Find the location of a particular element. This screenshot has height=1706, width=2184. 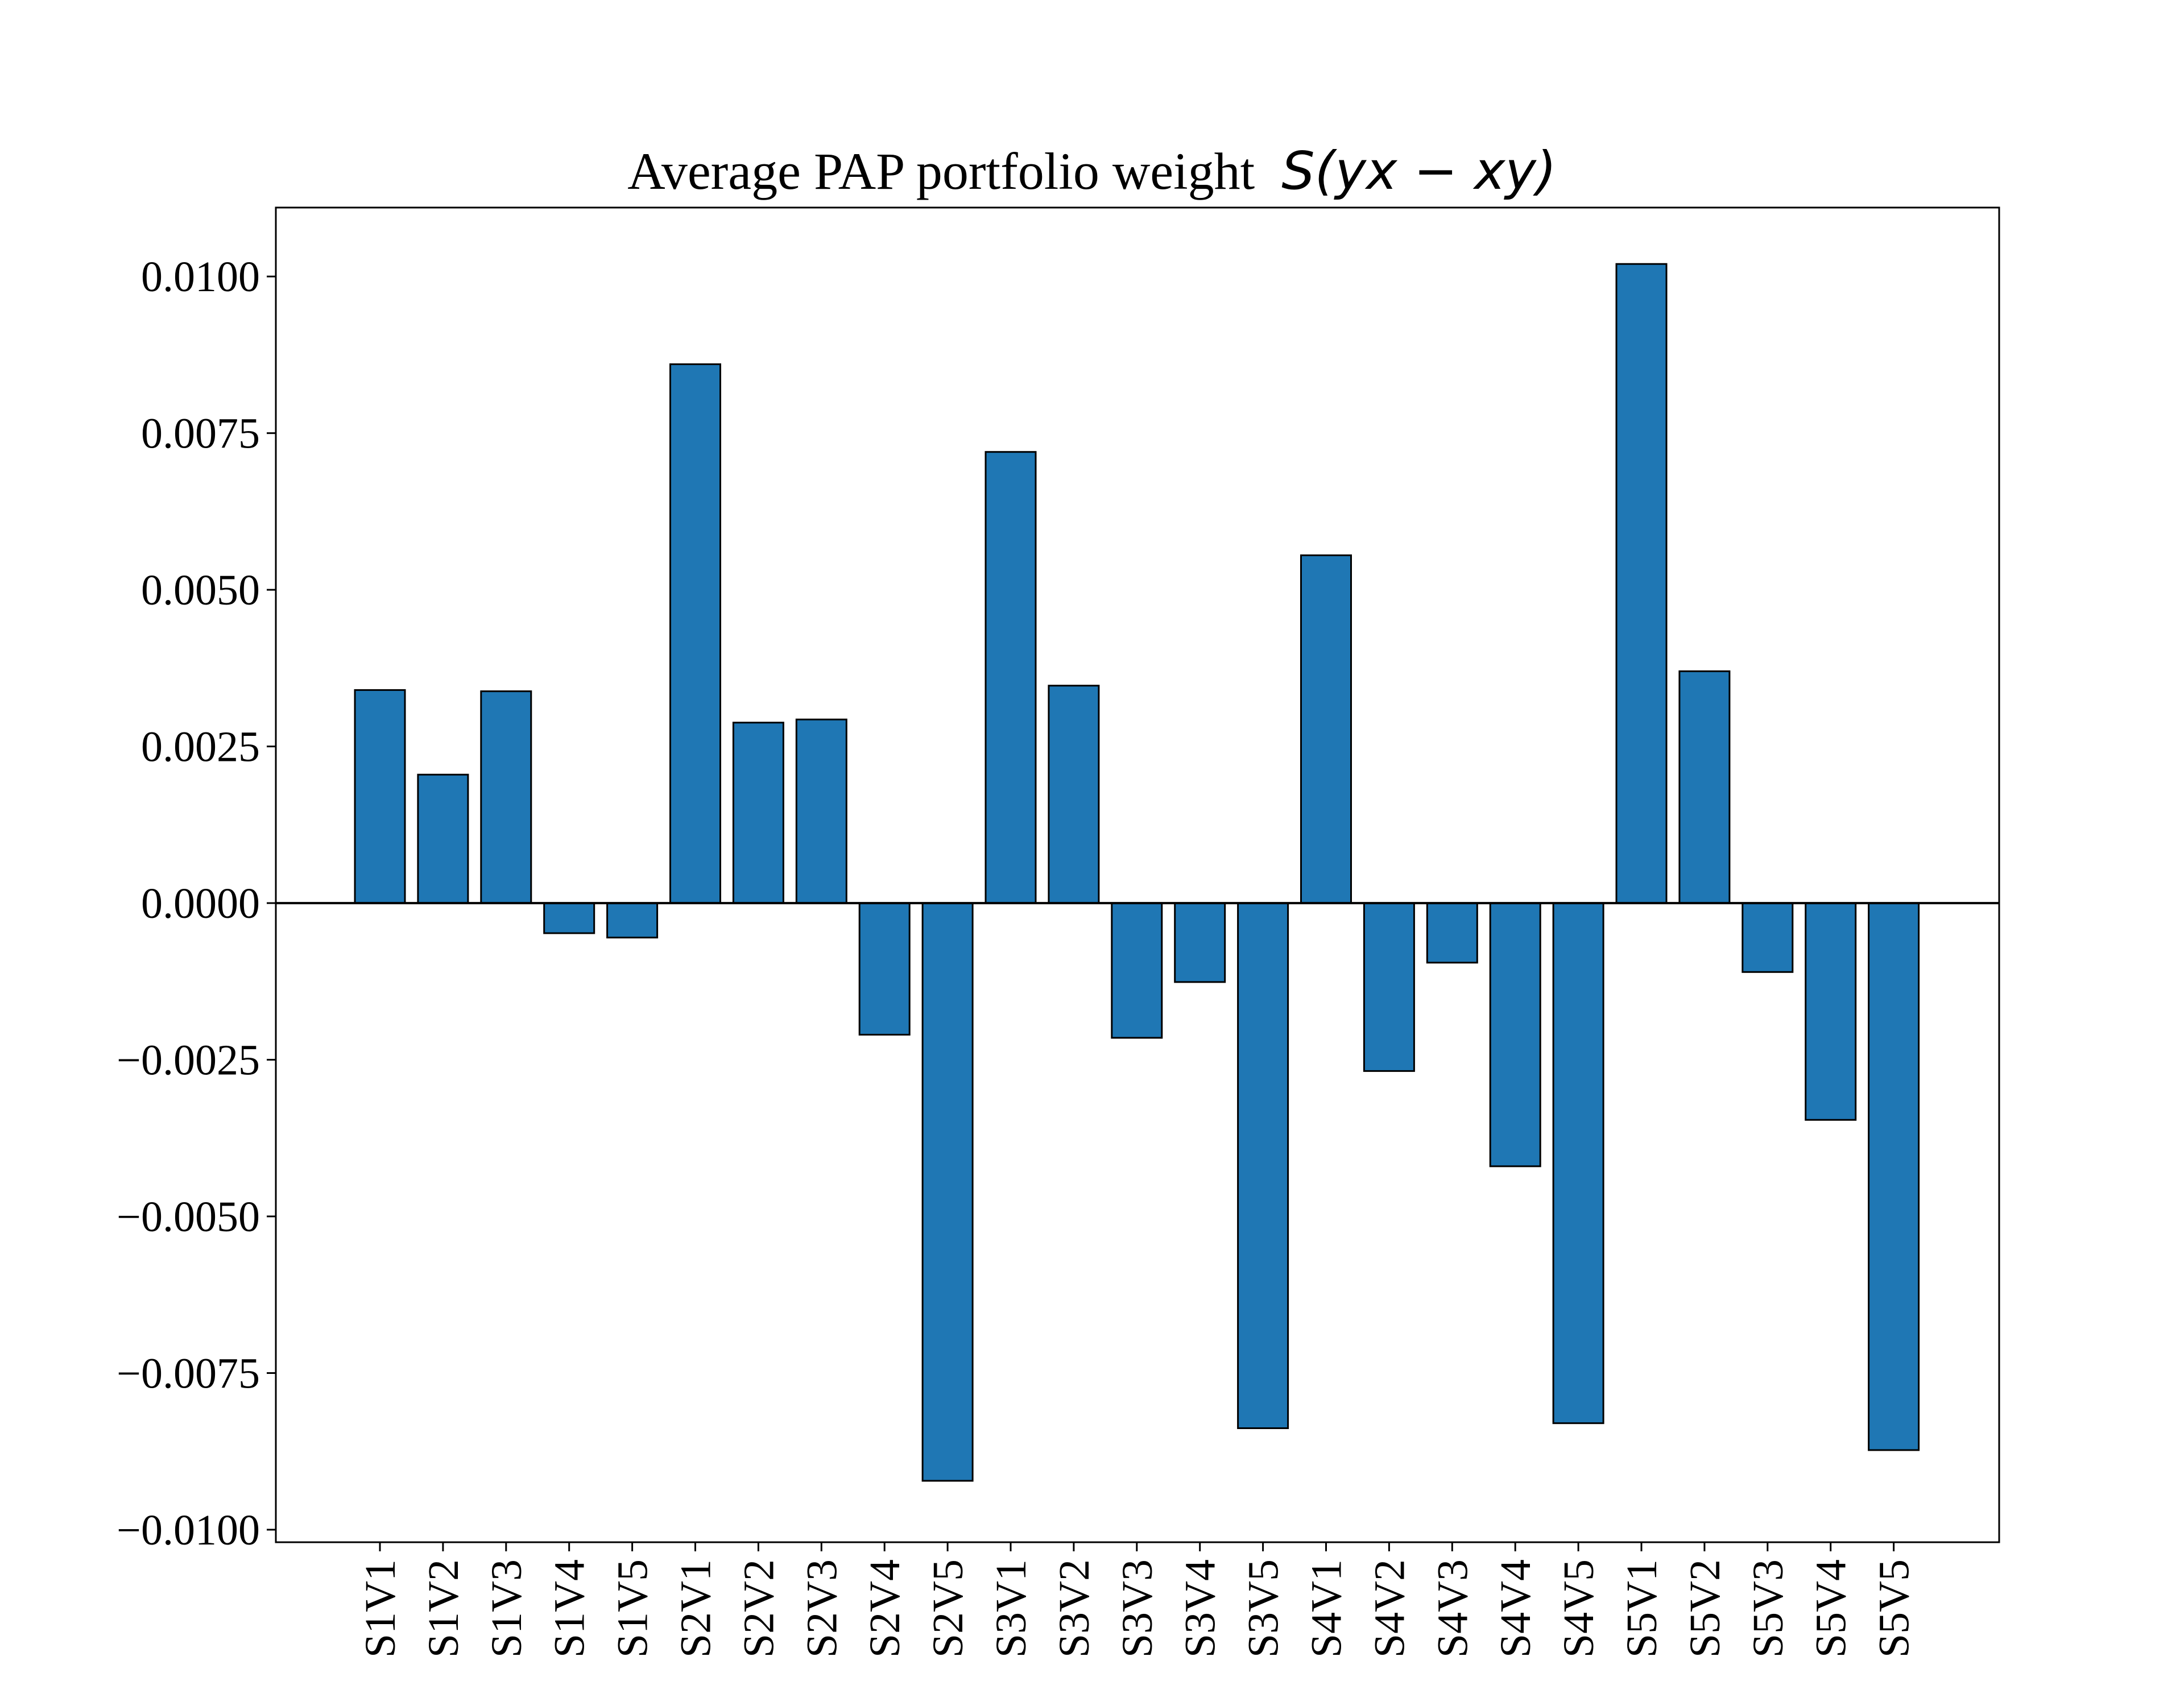

bar-S5V3 is located at coordinates (1768, 937).